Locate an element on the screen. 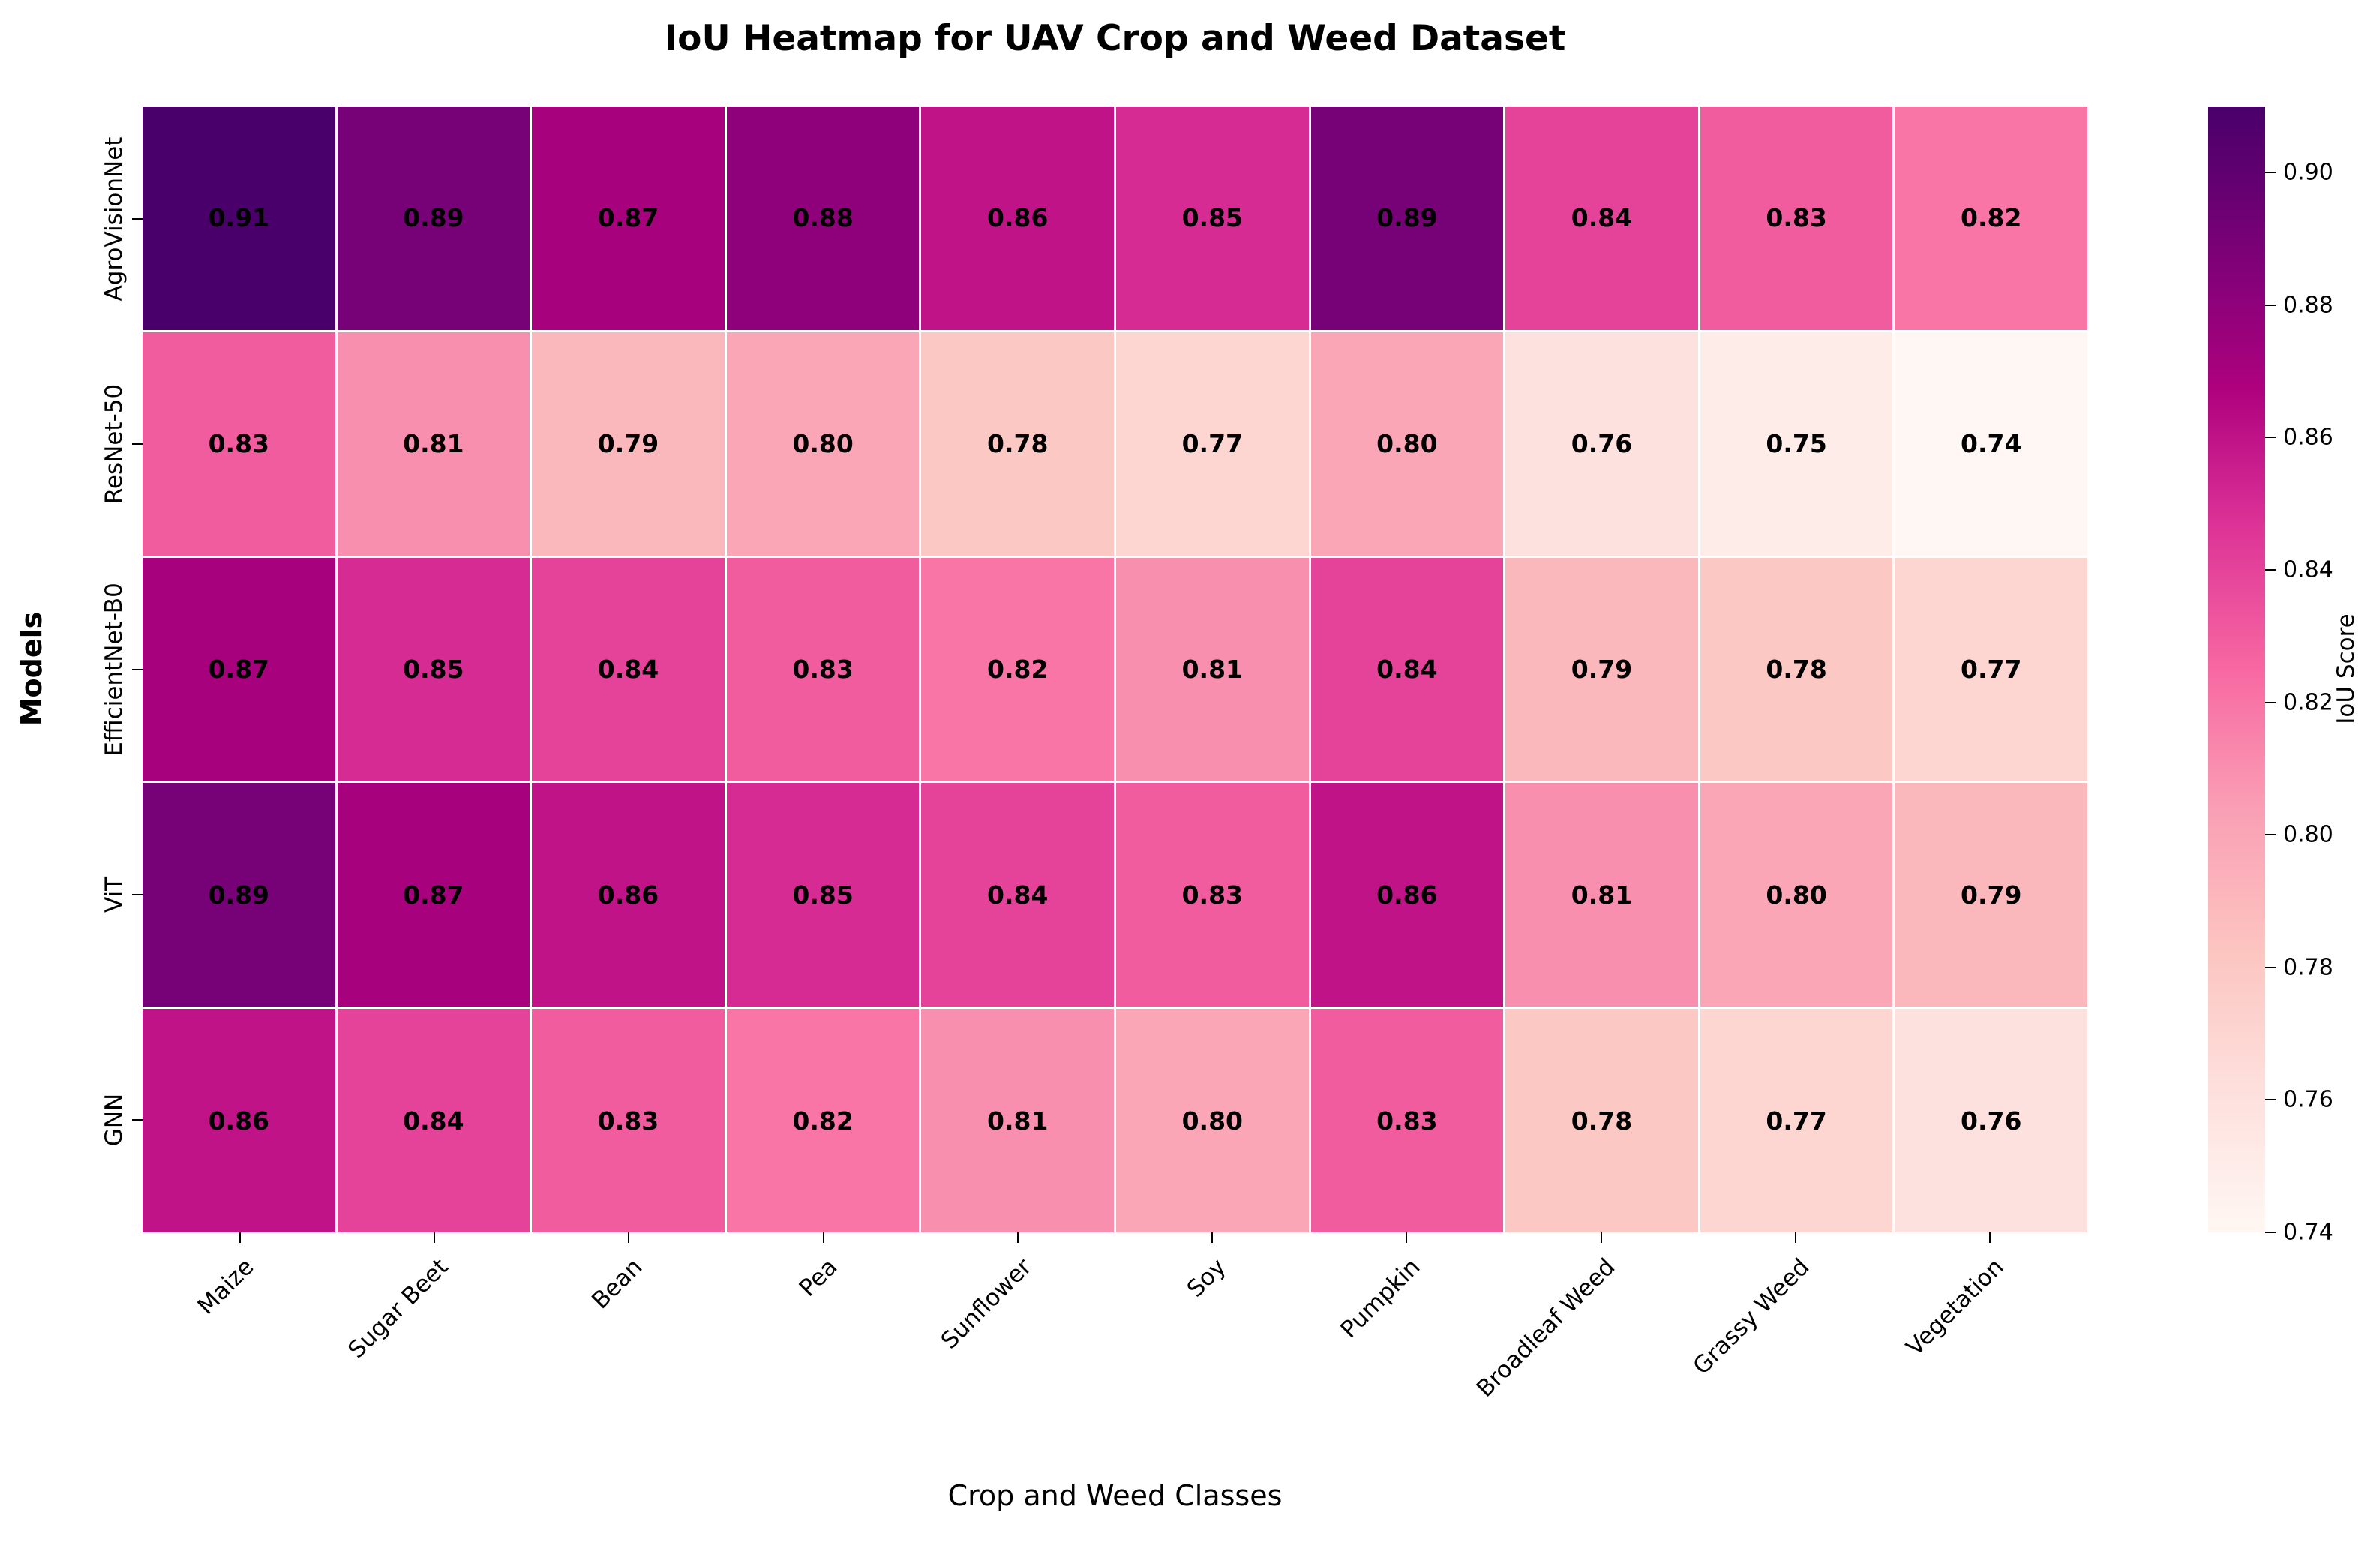  colorbar-gradient is located at coordinates (2236, 669).